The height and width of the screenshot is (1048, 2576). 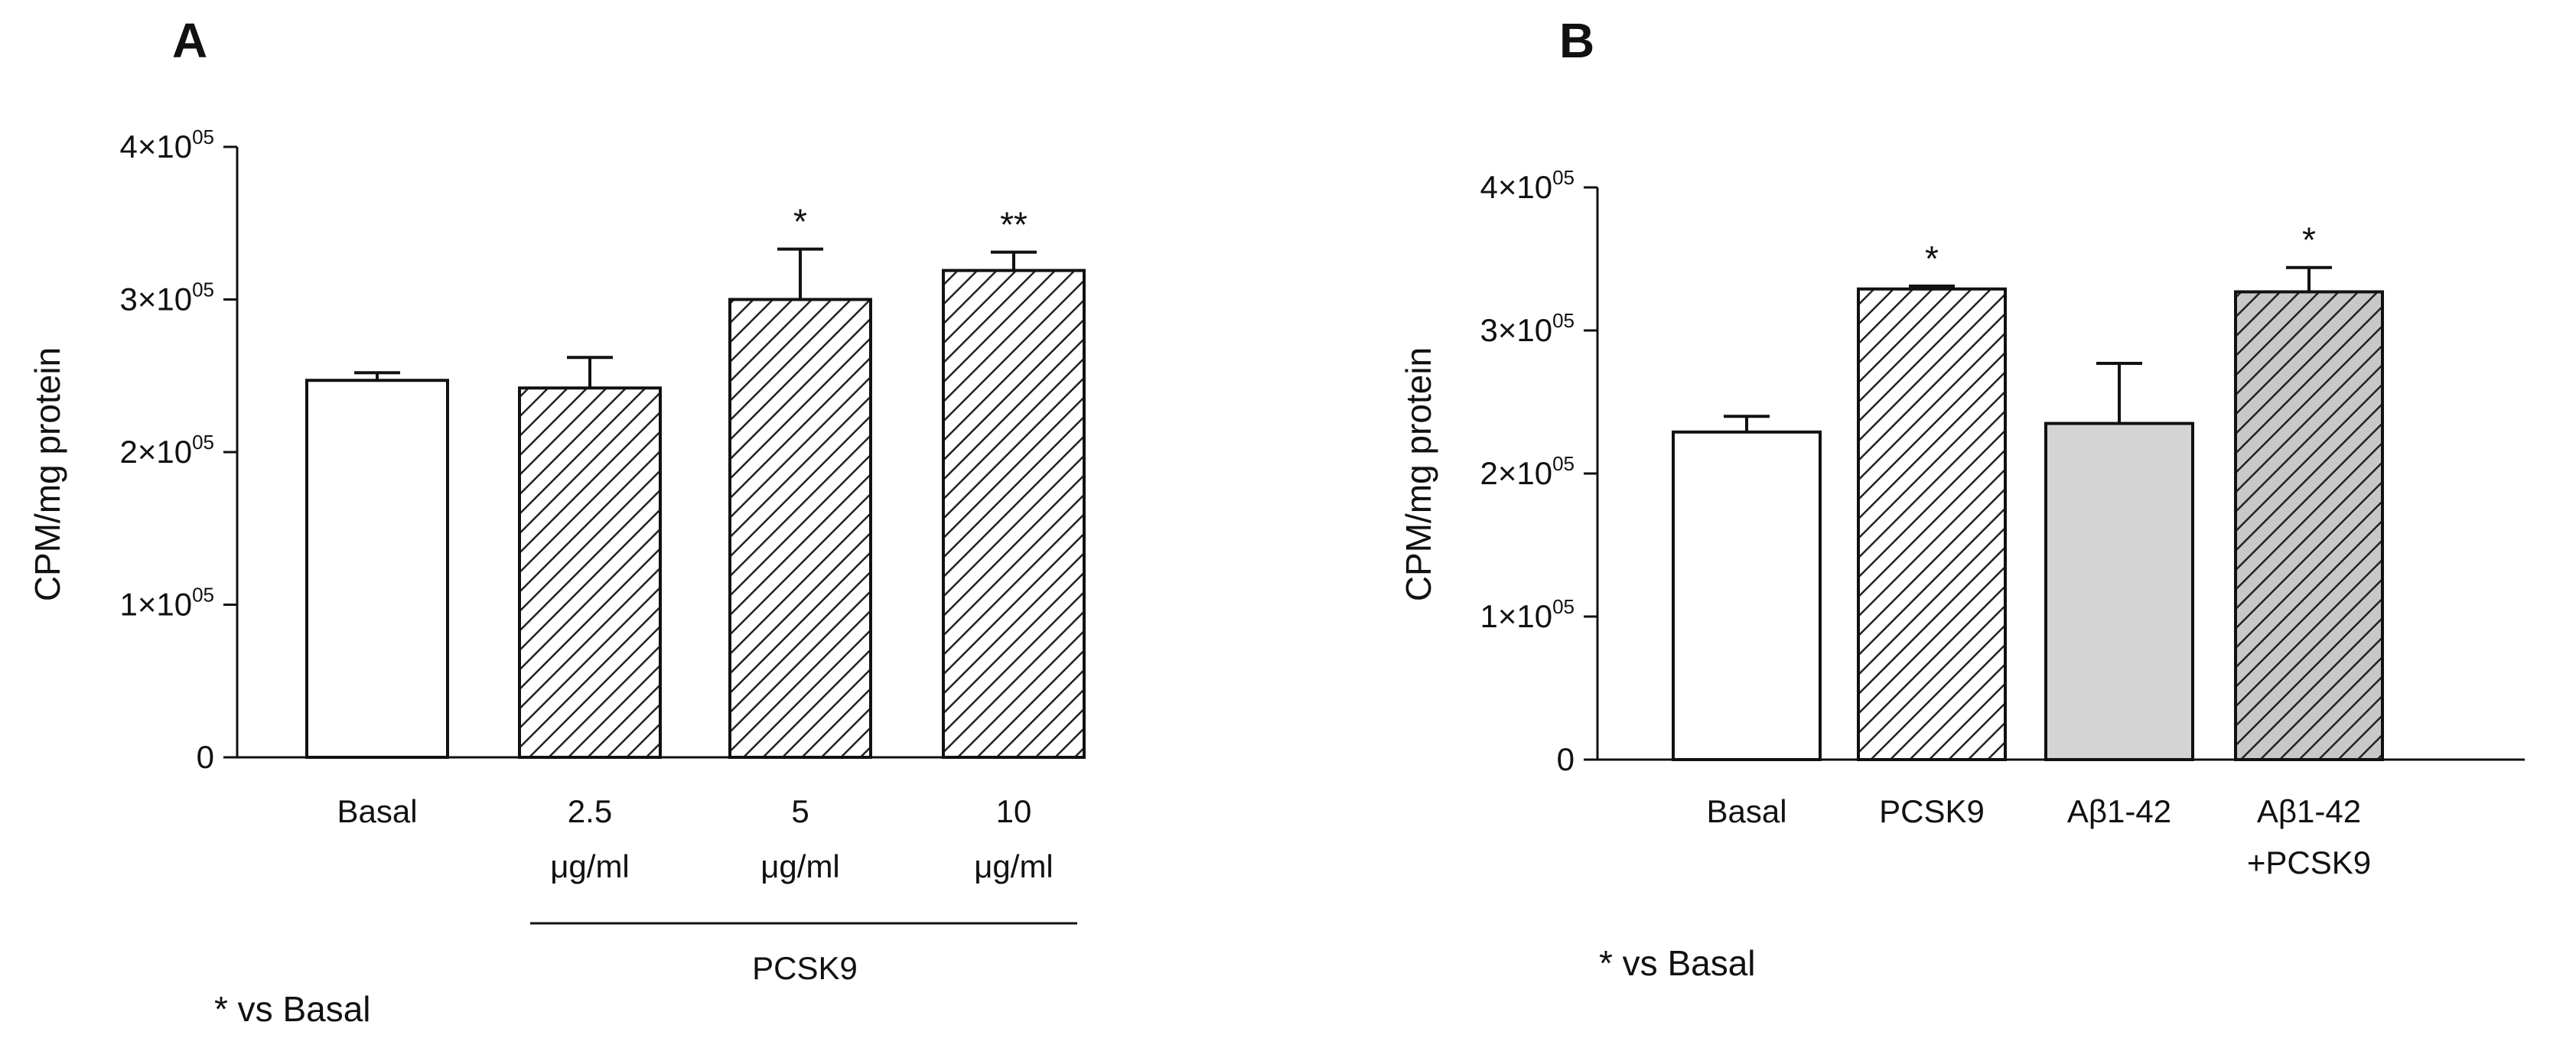 I want to click on panel-a-y-tick-mantissa: 0, so click(x=206, y=757).